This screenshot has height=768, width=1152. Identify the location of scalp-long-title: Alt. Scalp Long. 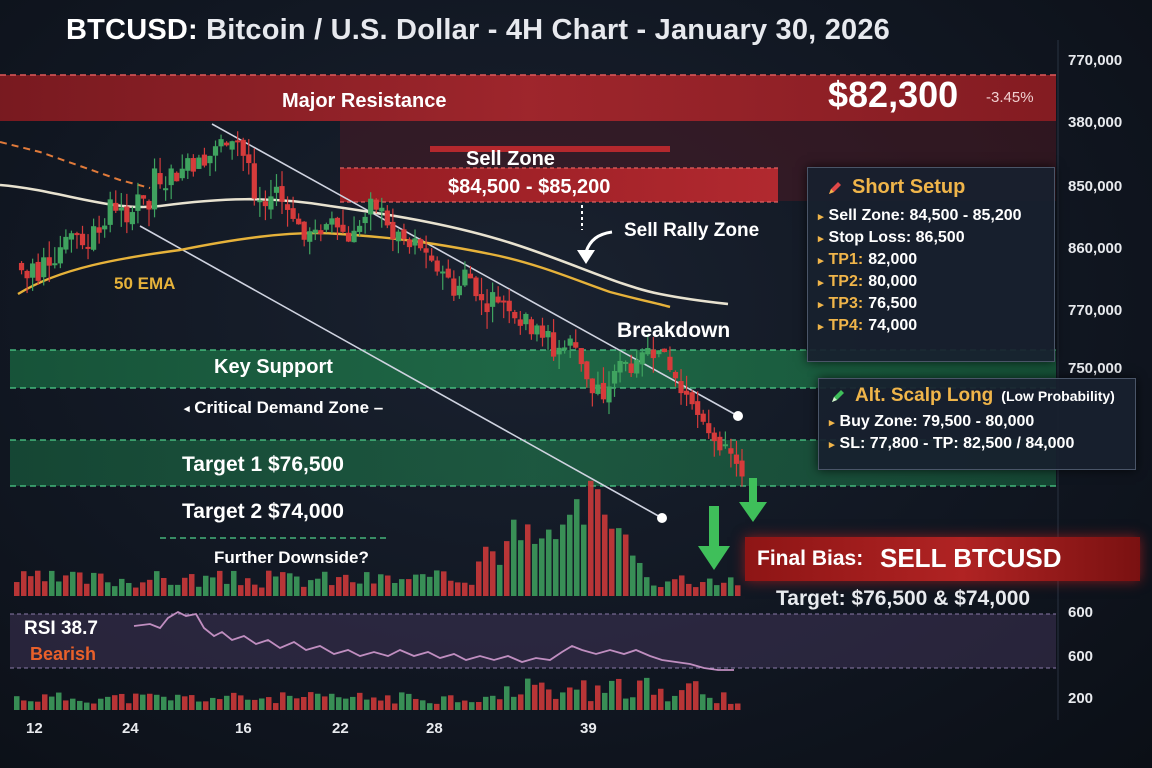
(924, 395).